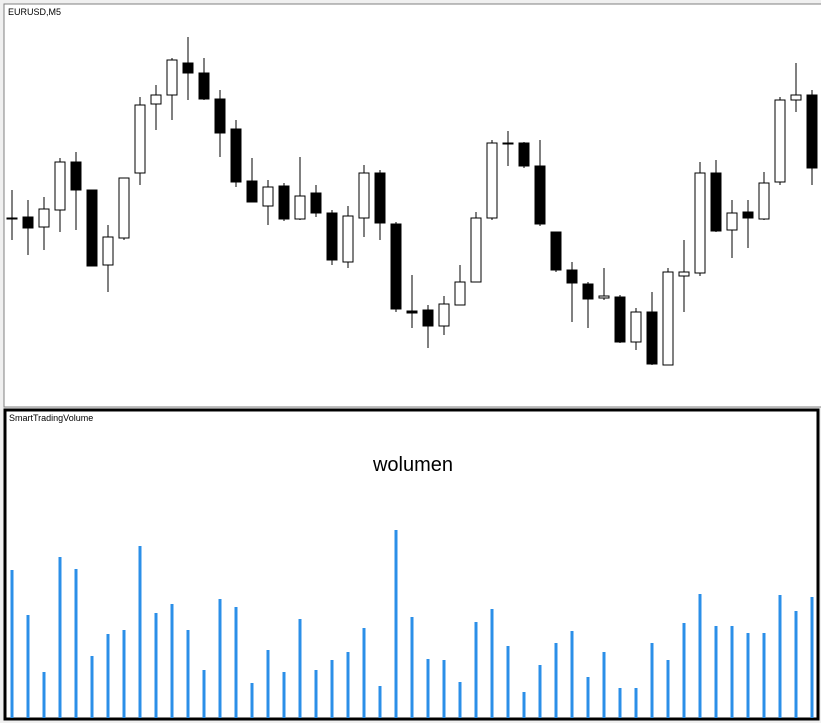  Describe the element at coordinates (34, 12) in the screenshot. I see `chart-title: EURUSD,M5` at that location.